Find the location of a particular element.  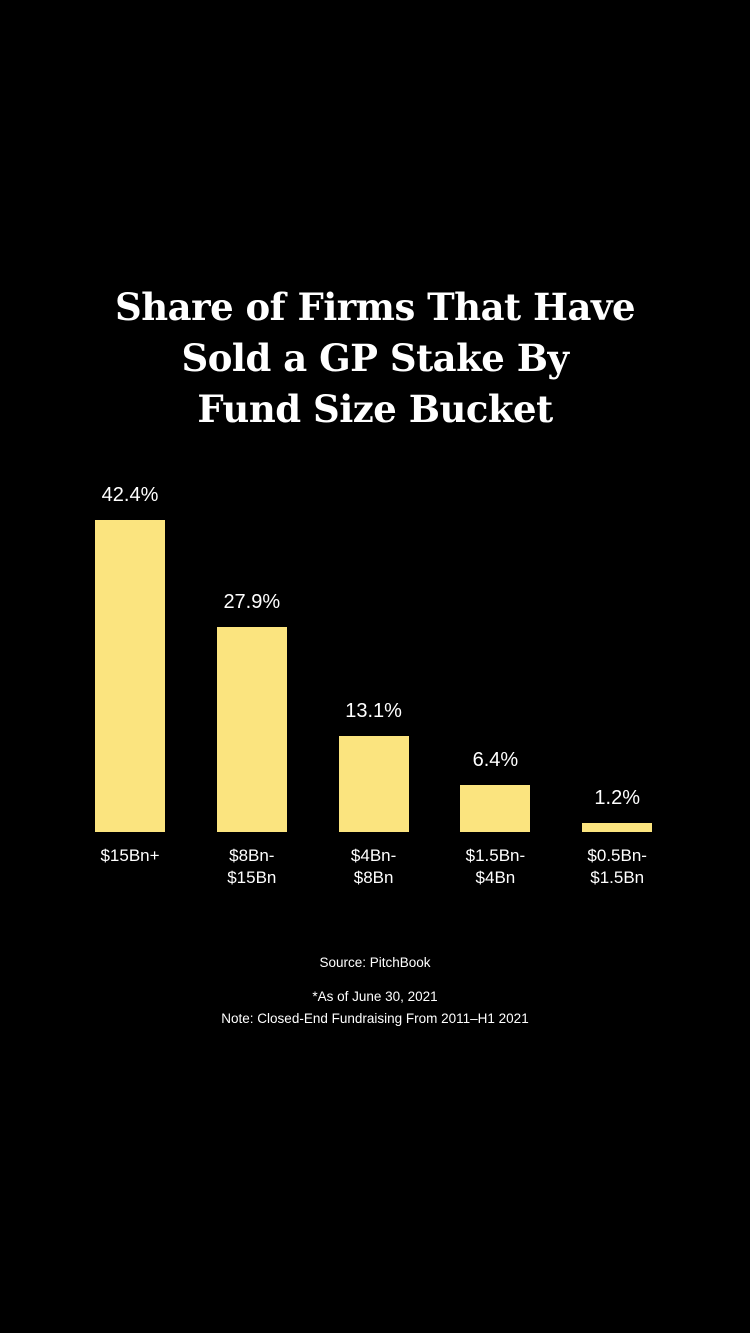

note: *As of June 30, 2021 is located at coordinates (375, 996).